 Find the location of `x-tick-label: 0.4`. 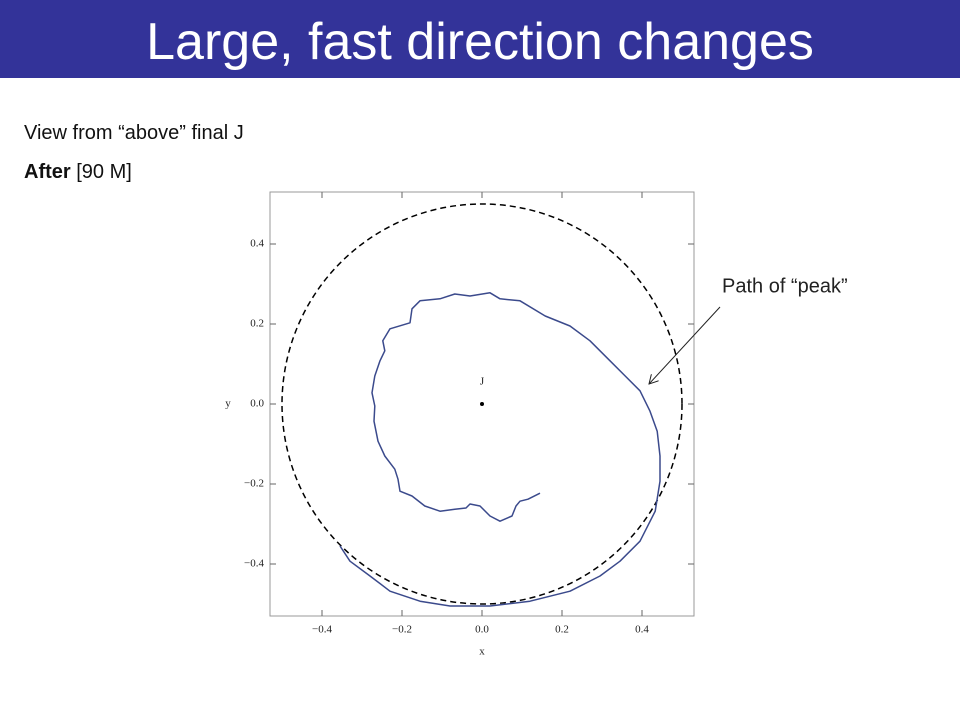

x-tick-label: 0.4 is located at coordinates (642, 630).